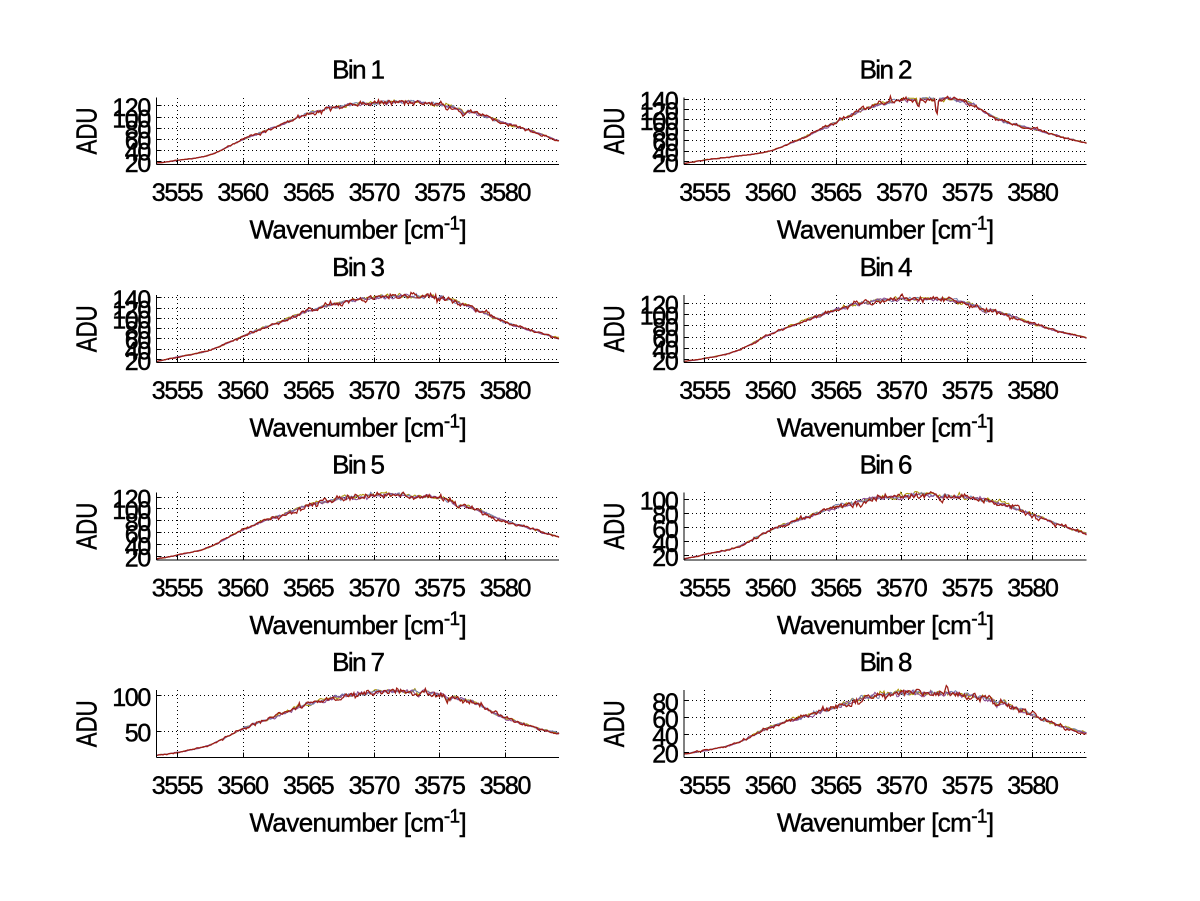 This screenshot has height=901, width=1200. Describe the element at coordinates (358, 70) in the screenshot. I see `svg-text: Bin 1` at that location.